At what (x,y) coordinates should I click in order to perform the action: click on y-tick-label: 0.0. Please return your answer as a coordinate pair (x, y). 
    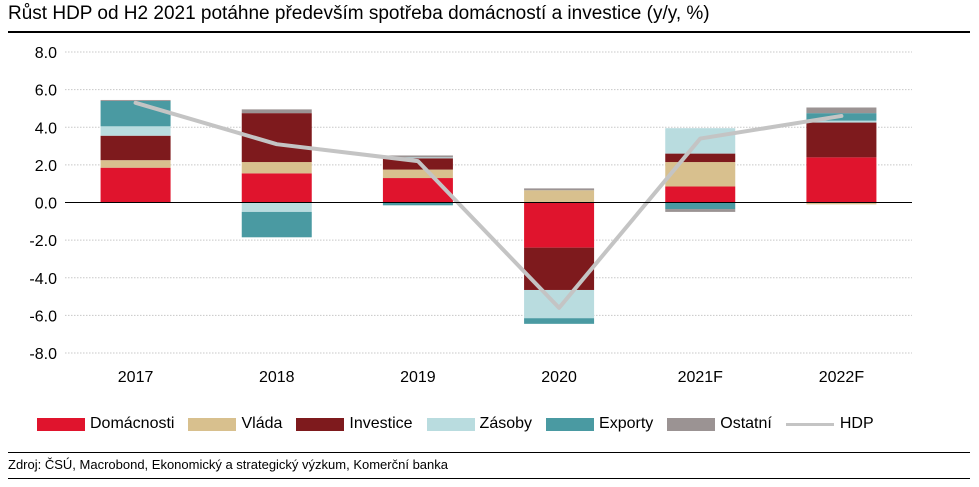
    Looking at the image, I should click on (46, 204).